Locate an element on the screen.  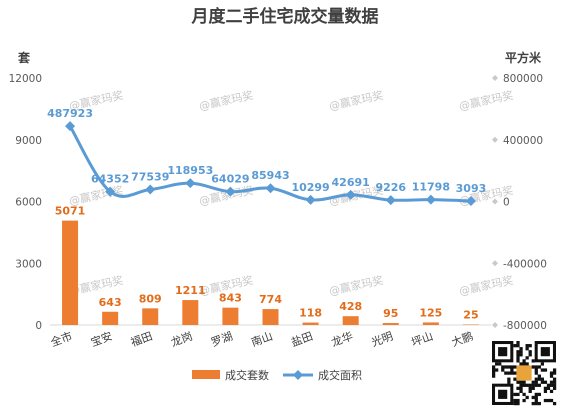
line-value-label: 11798 is located at coordinates (431, 187).